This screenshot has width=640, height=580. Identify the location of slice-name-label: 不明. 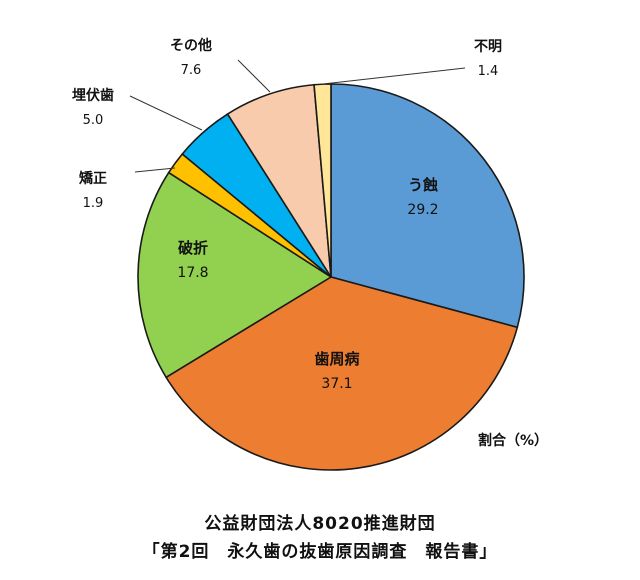
(488, 47).